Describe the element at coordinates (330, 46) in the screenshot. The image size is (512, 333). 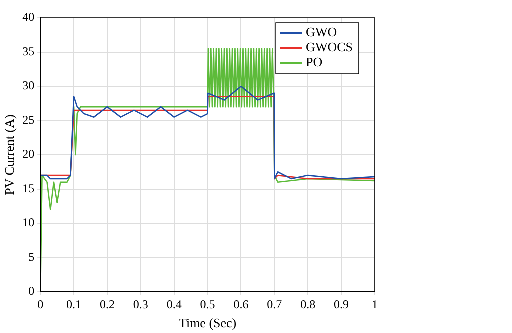
I see `legend-label: GWOCS` at that location.